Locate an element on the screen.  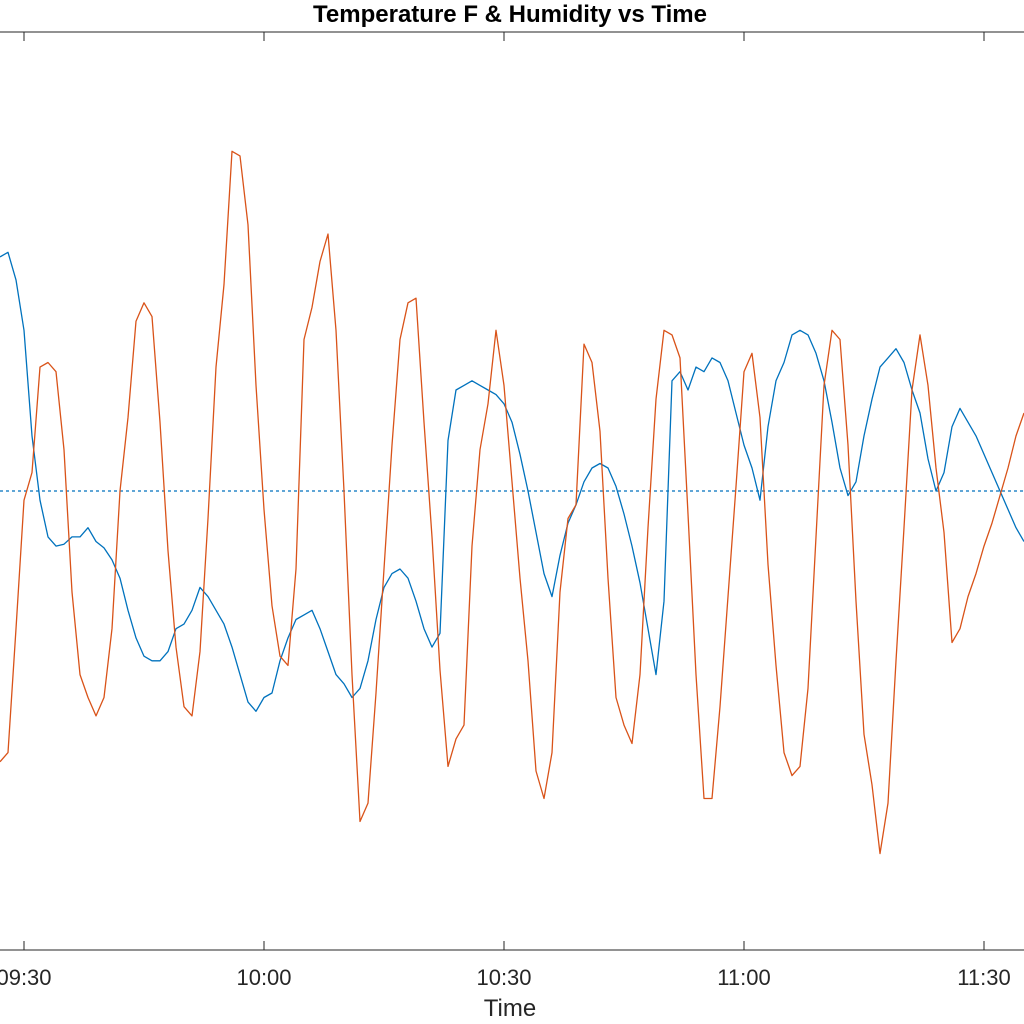
x-tick-label: 09:30 is located at coordinates (26, 977).